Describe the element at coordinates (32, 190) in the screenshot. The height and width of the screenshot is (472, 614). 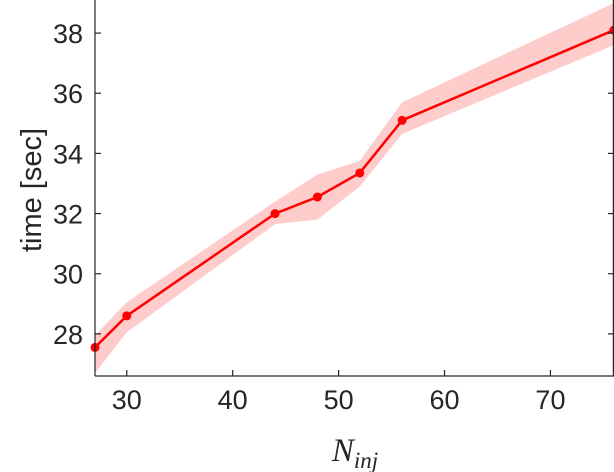
I see `y-axis-label: time [sec]` at that location.